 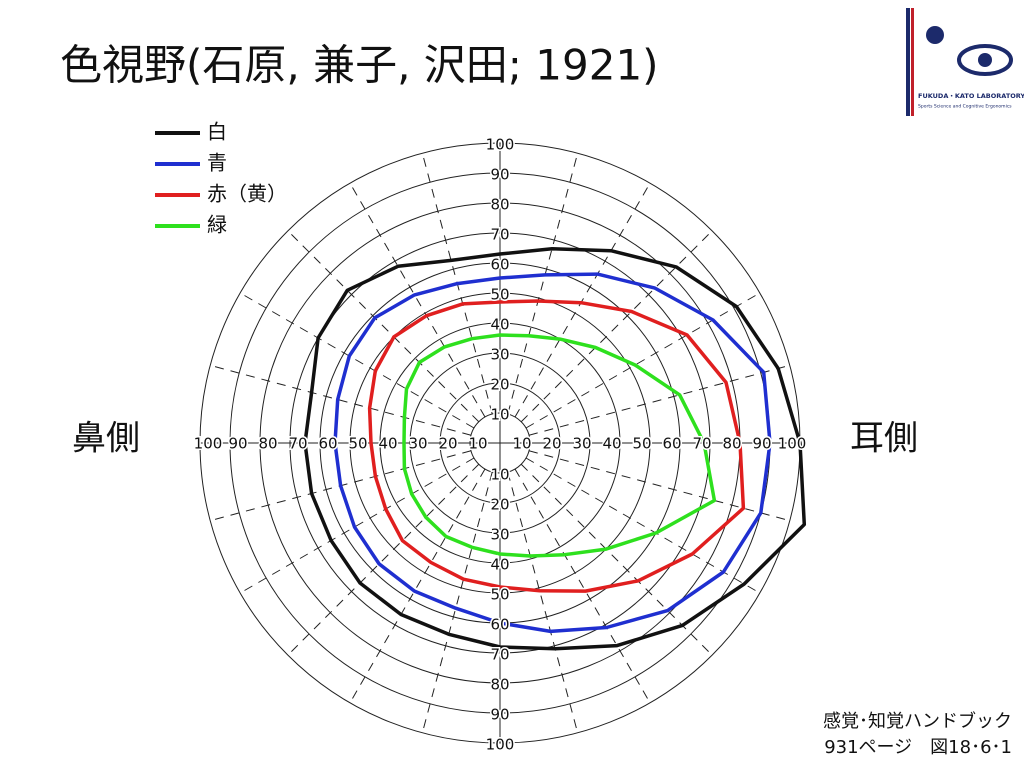 I want to click on nasal-label: 鼻側, so click(x=106, y=439).